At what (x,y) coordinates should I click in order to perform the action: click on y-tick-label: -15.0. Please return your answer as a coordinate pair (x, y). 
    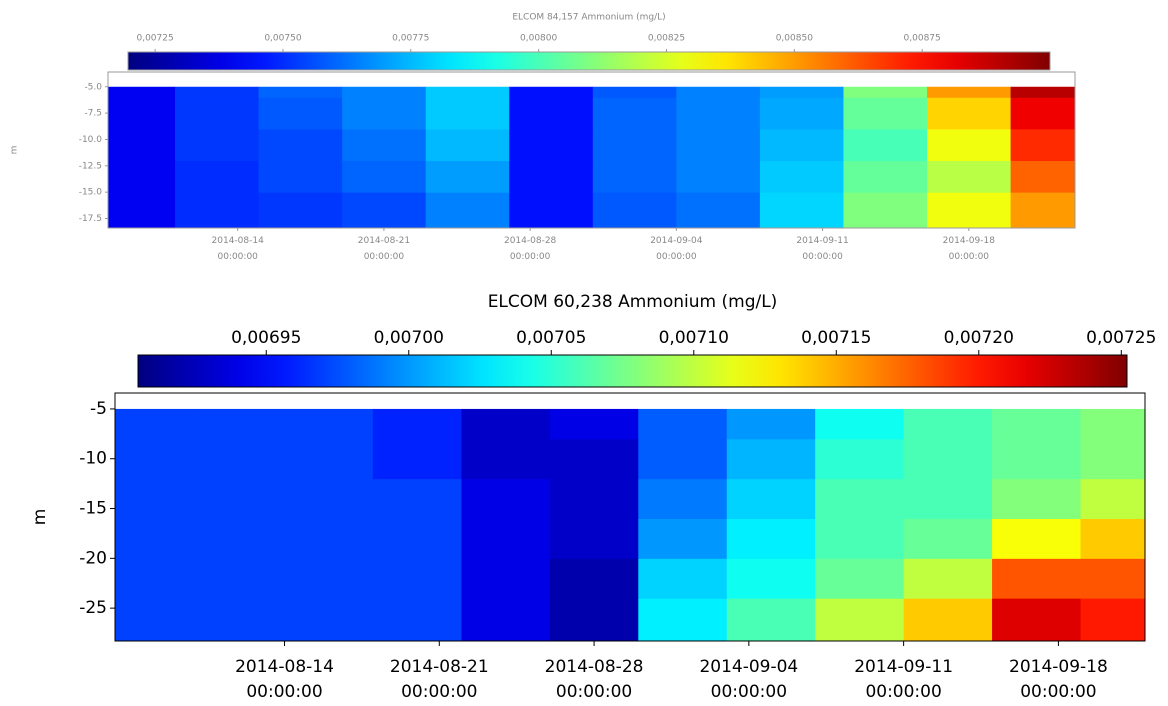
    Looking at the image, I should click on (91, 193).